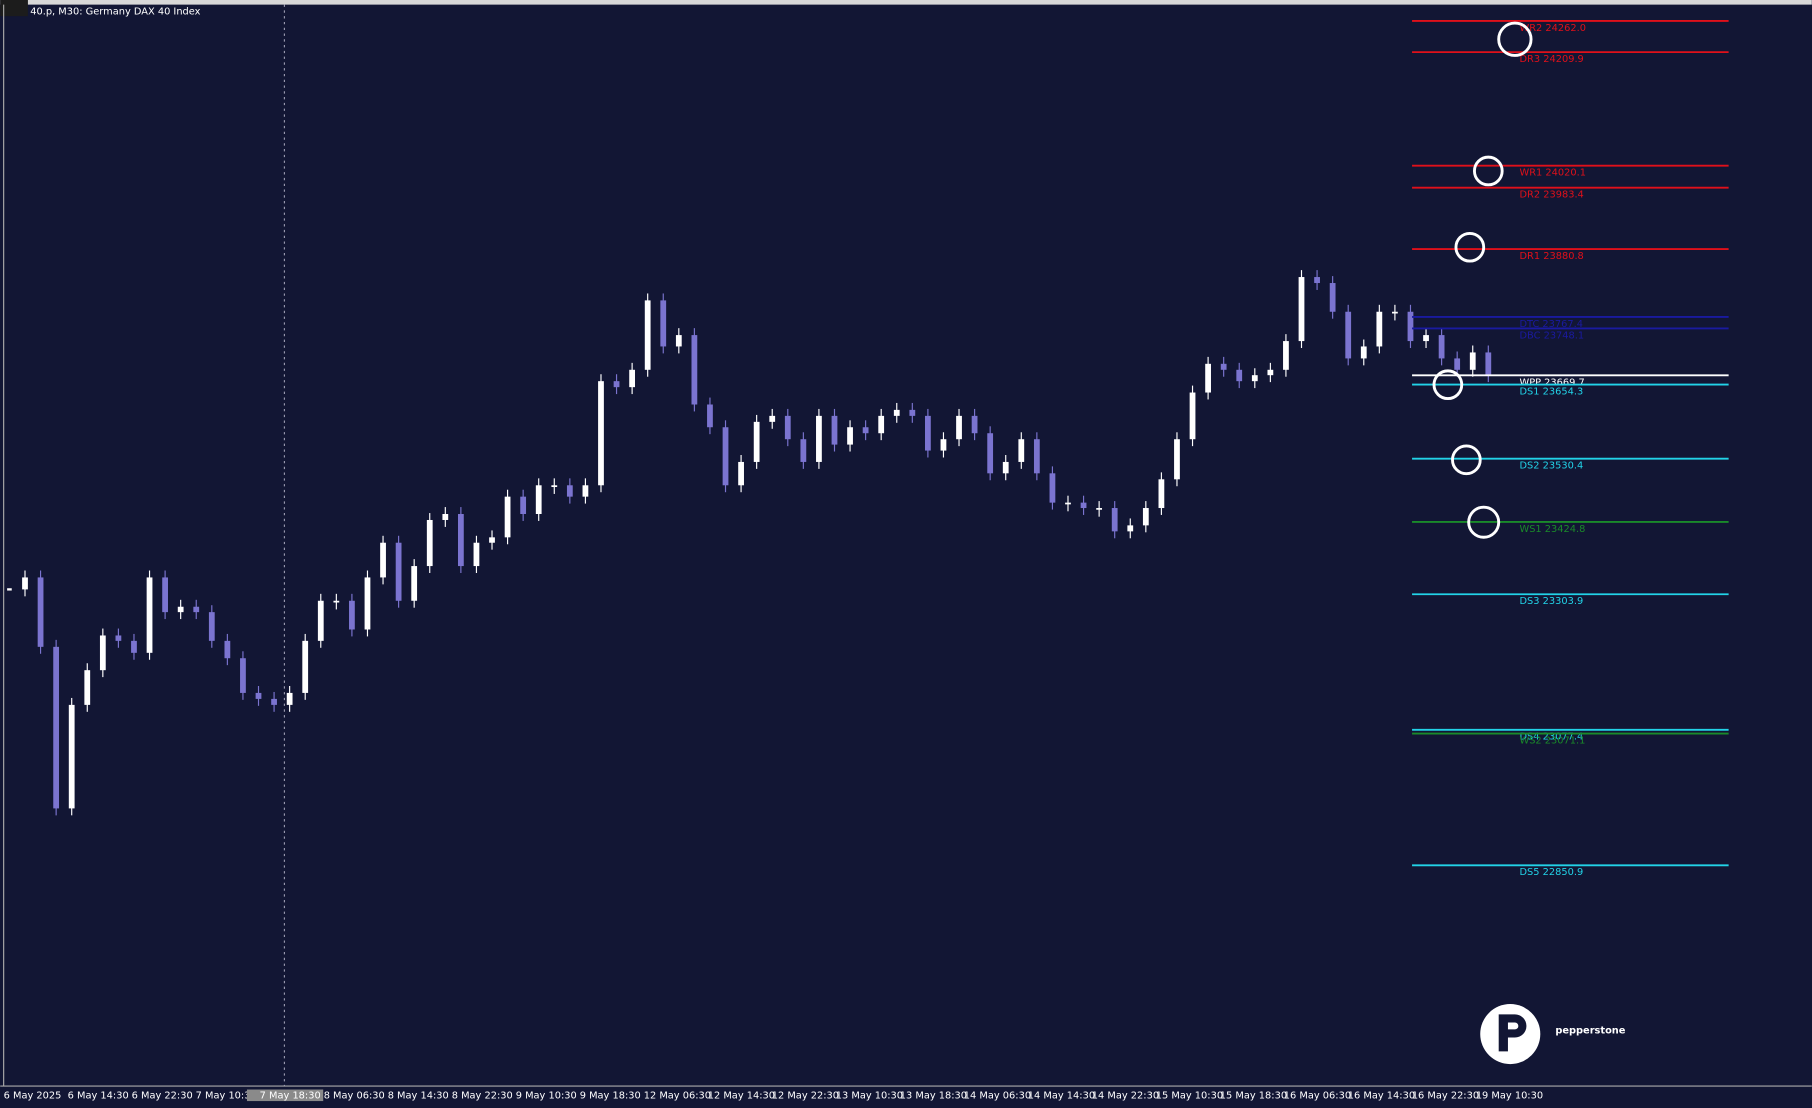 This screenshot has width=1812, height=1108. I want to click on x-tick-label: 13 May 18:30, so click(933, 1095).